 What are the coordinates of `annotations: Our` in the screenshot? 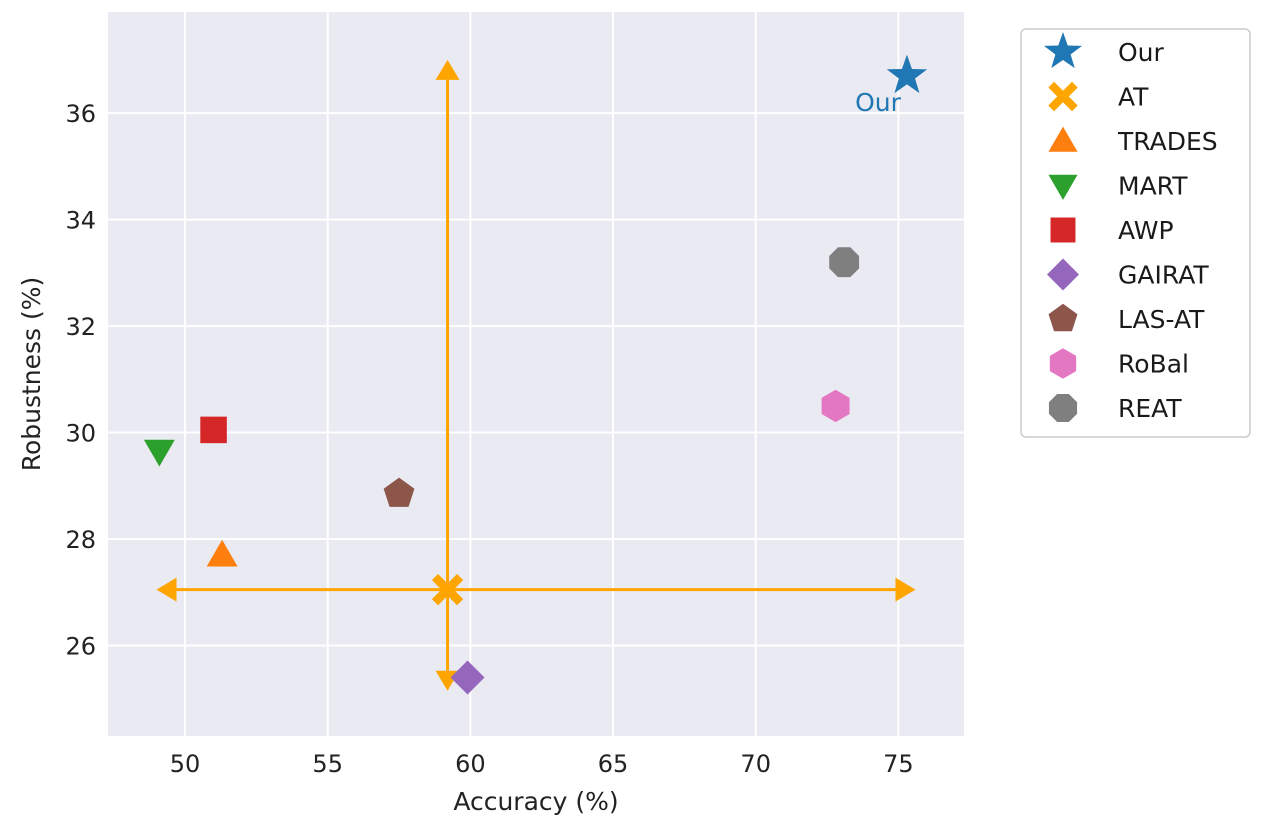 It's located at (878, 102).